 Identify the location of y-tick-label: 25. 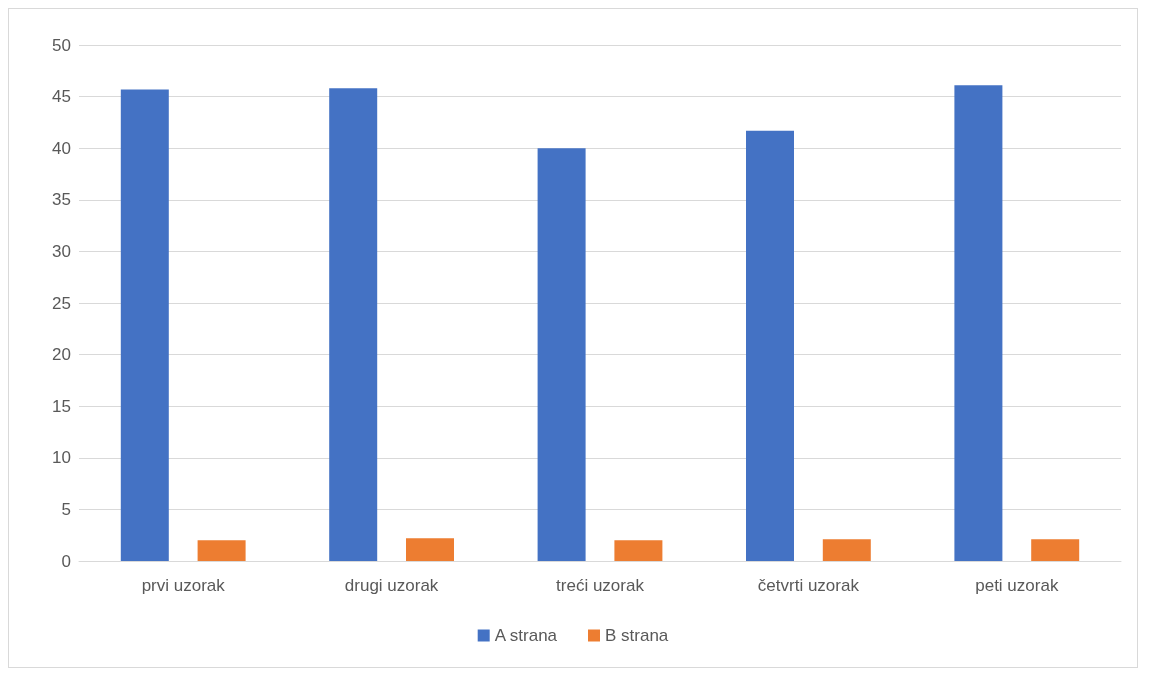
(61, 303).